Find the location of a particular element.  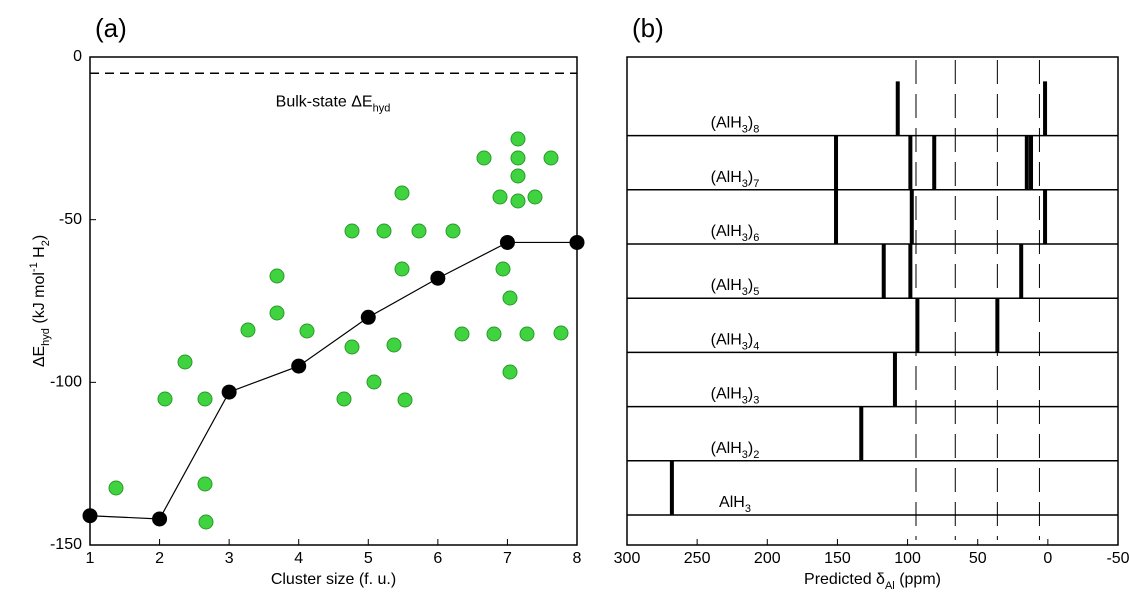

x-tick-label: 300 is located at coordinates (627, 558).